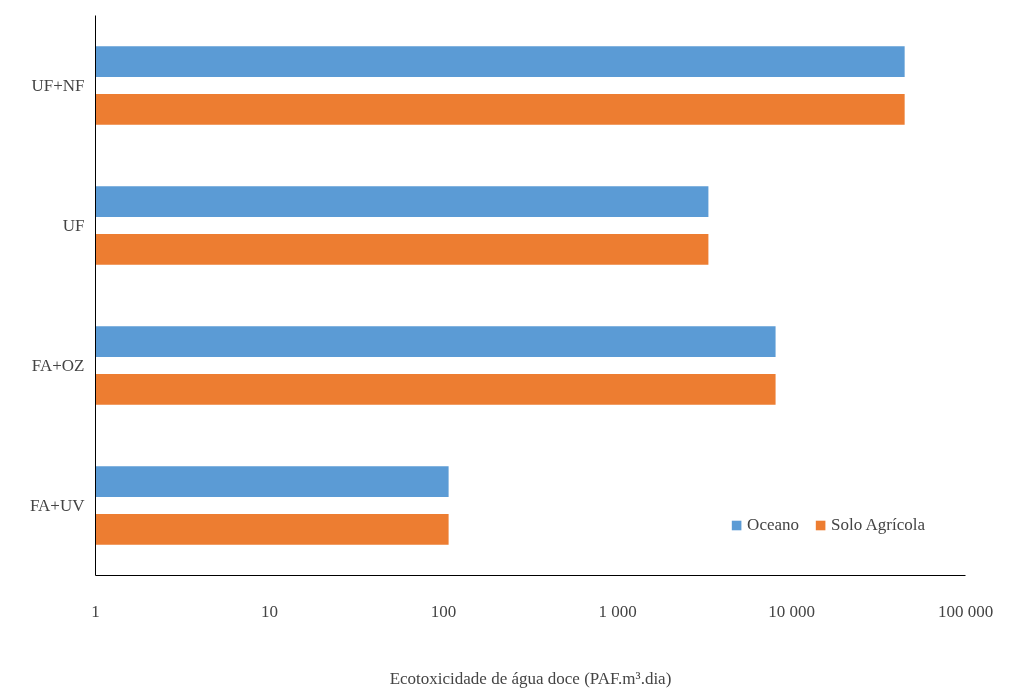 Image resolution: width=1011 pixels, height=697 pixels. I want to click on y-tick-label: FA+UV, so click(57, 505).